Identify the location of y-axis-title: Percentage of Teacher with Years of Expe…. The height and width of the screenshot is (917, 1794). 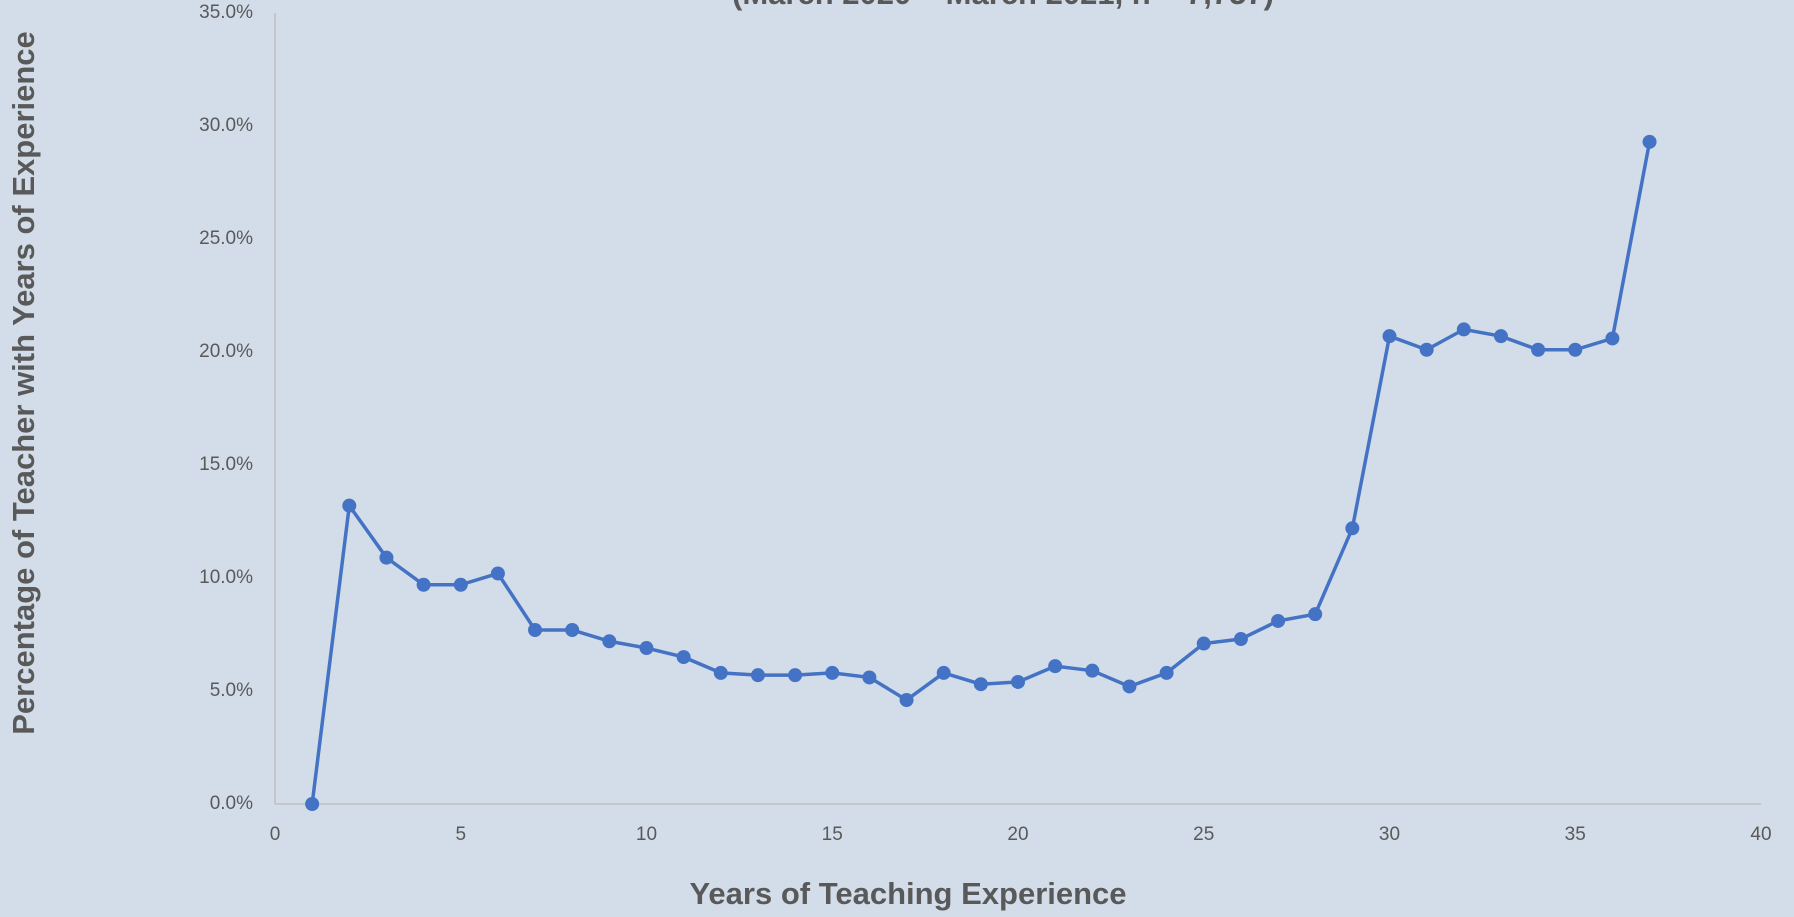
(23, 383).